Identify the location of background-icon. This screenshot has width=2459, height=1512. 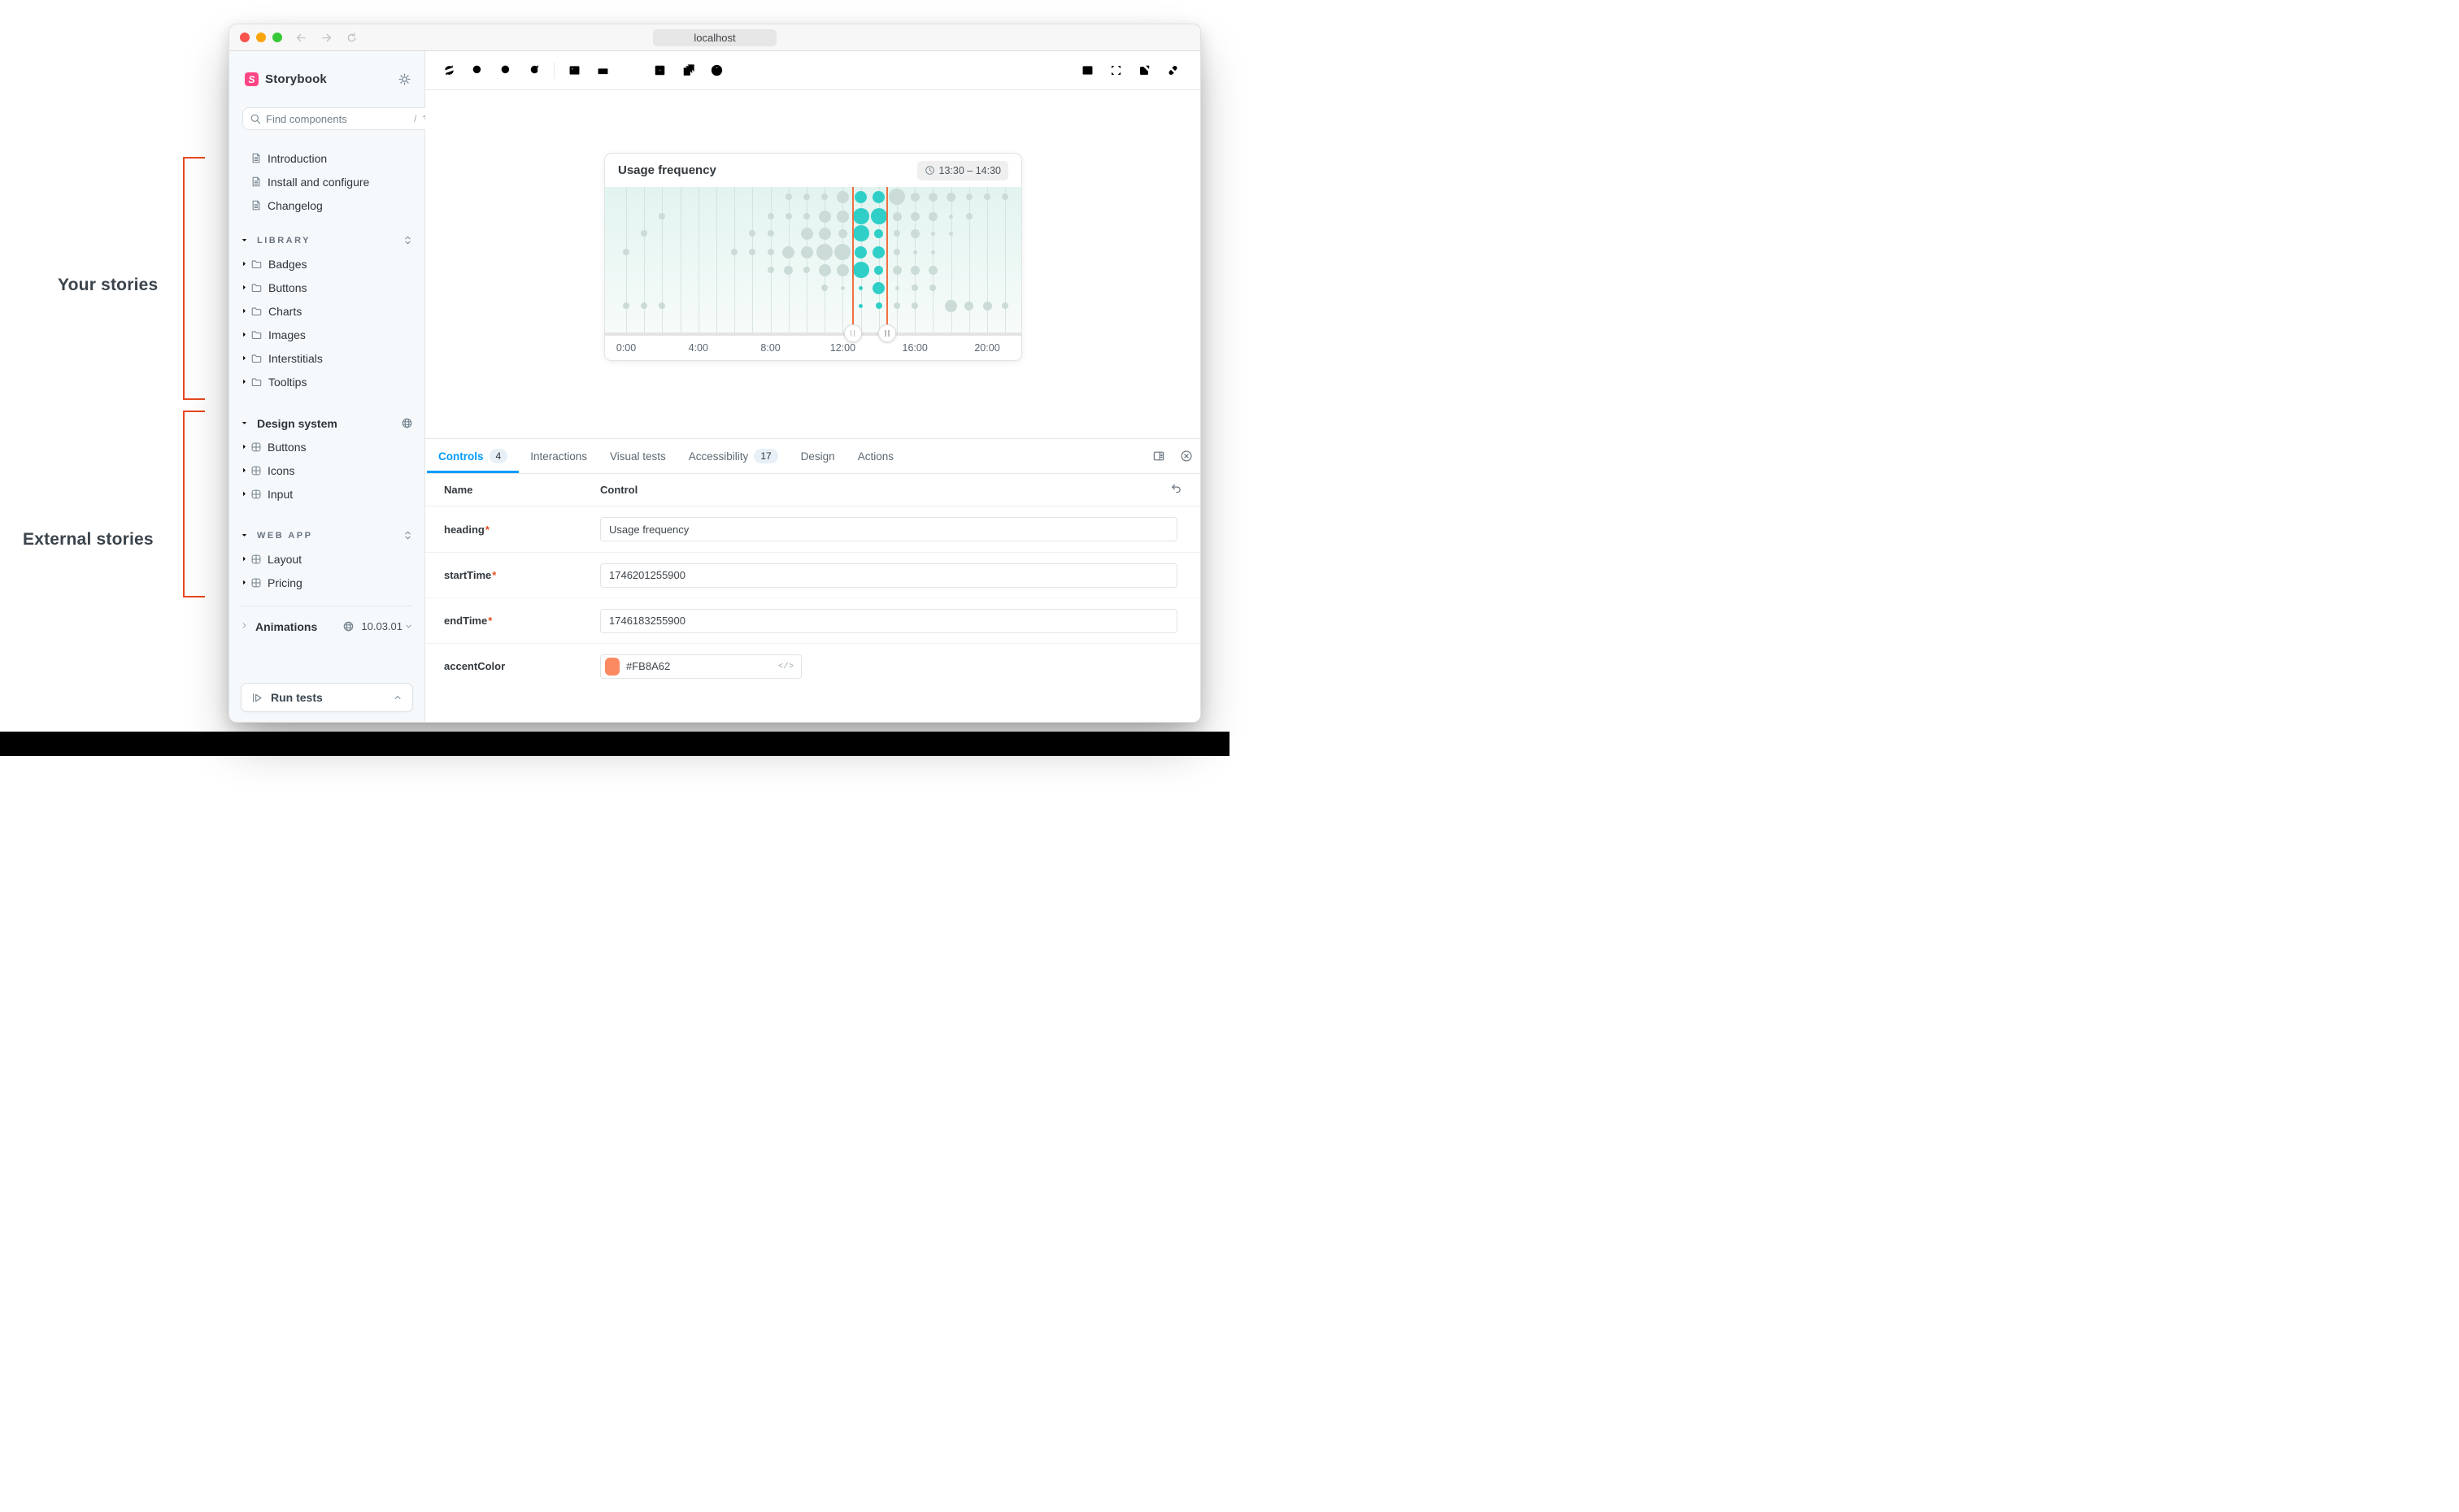
(574, 71).